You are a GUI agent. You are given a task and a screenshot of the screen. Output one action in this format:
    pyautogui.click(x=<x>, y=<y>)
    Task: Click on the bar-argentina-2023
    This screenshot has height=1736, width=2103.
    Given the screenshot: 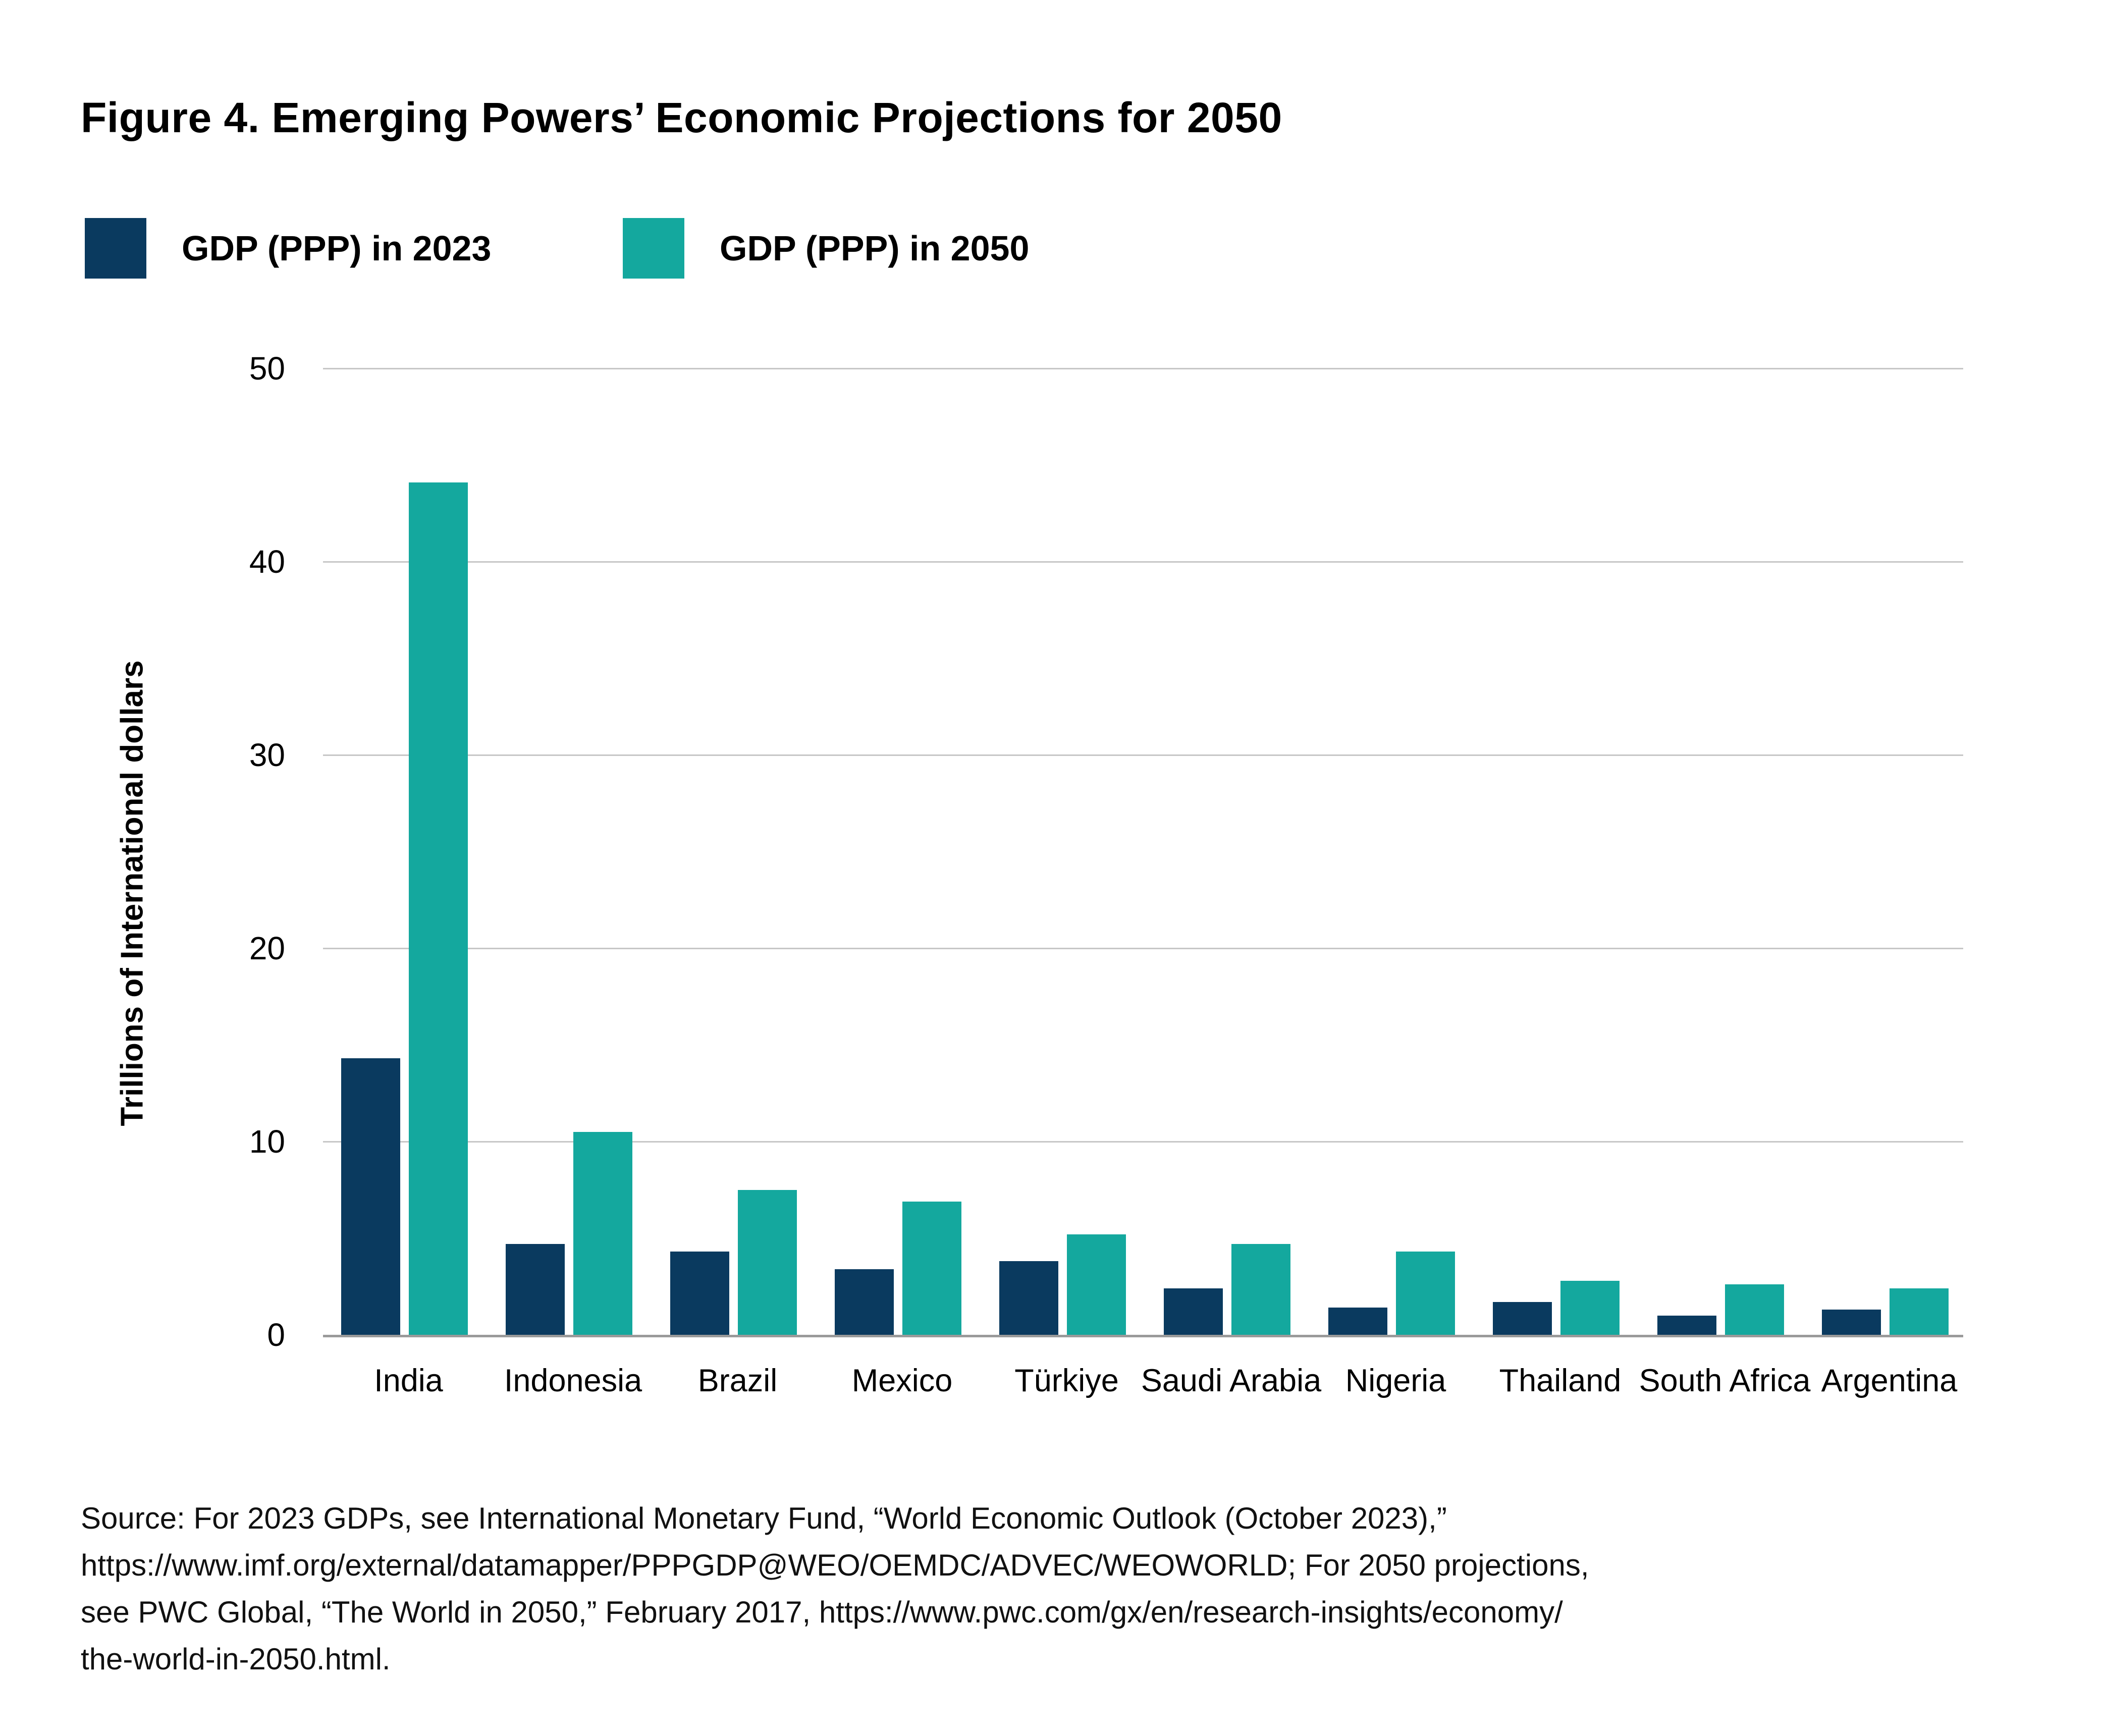 What is the action you would take?
    pyautogui.click(x=1851, y=1322)
    